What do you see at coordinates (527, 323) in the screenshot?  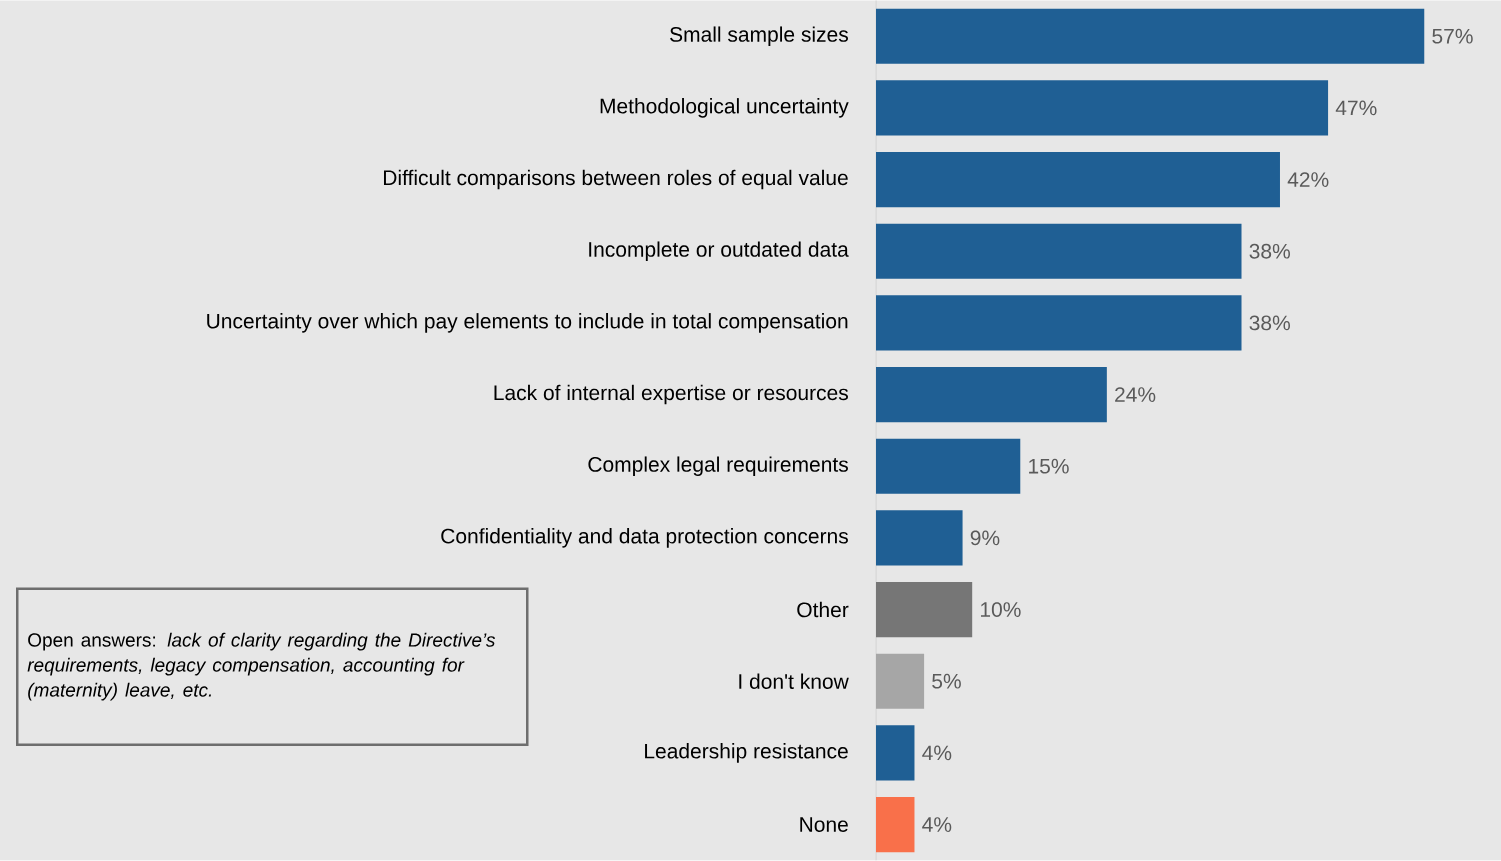 I see `y-tick-label: Uncertainty over which pay elements to include in total compensation` at bounding box center [527, 323].